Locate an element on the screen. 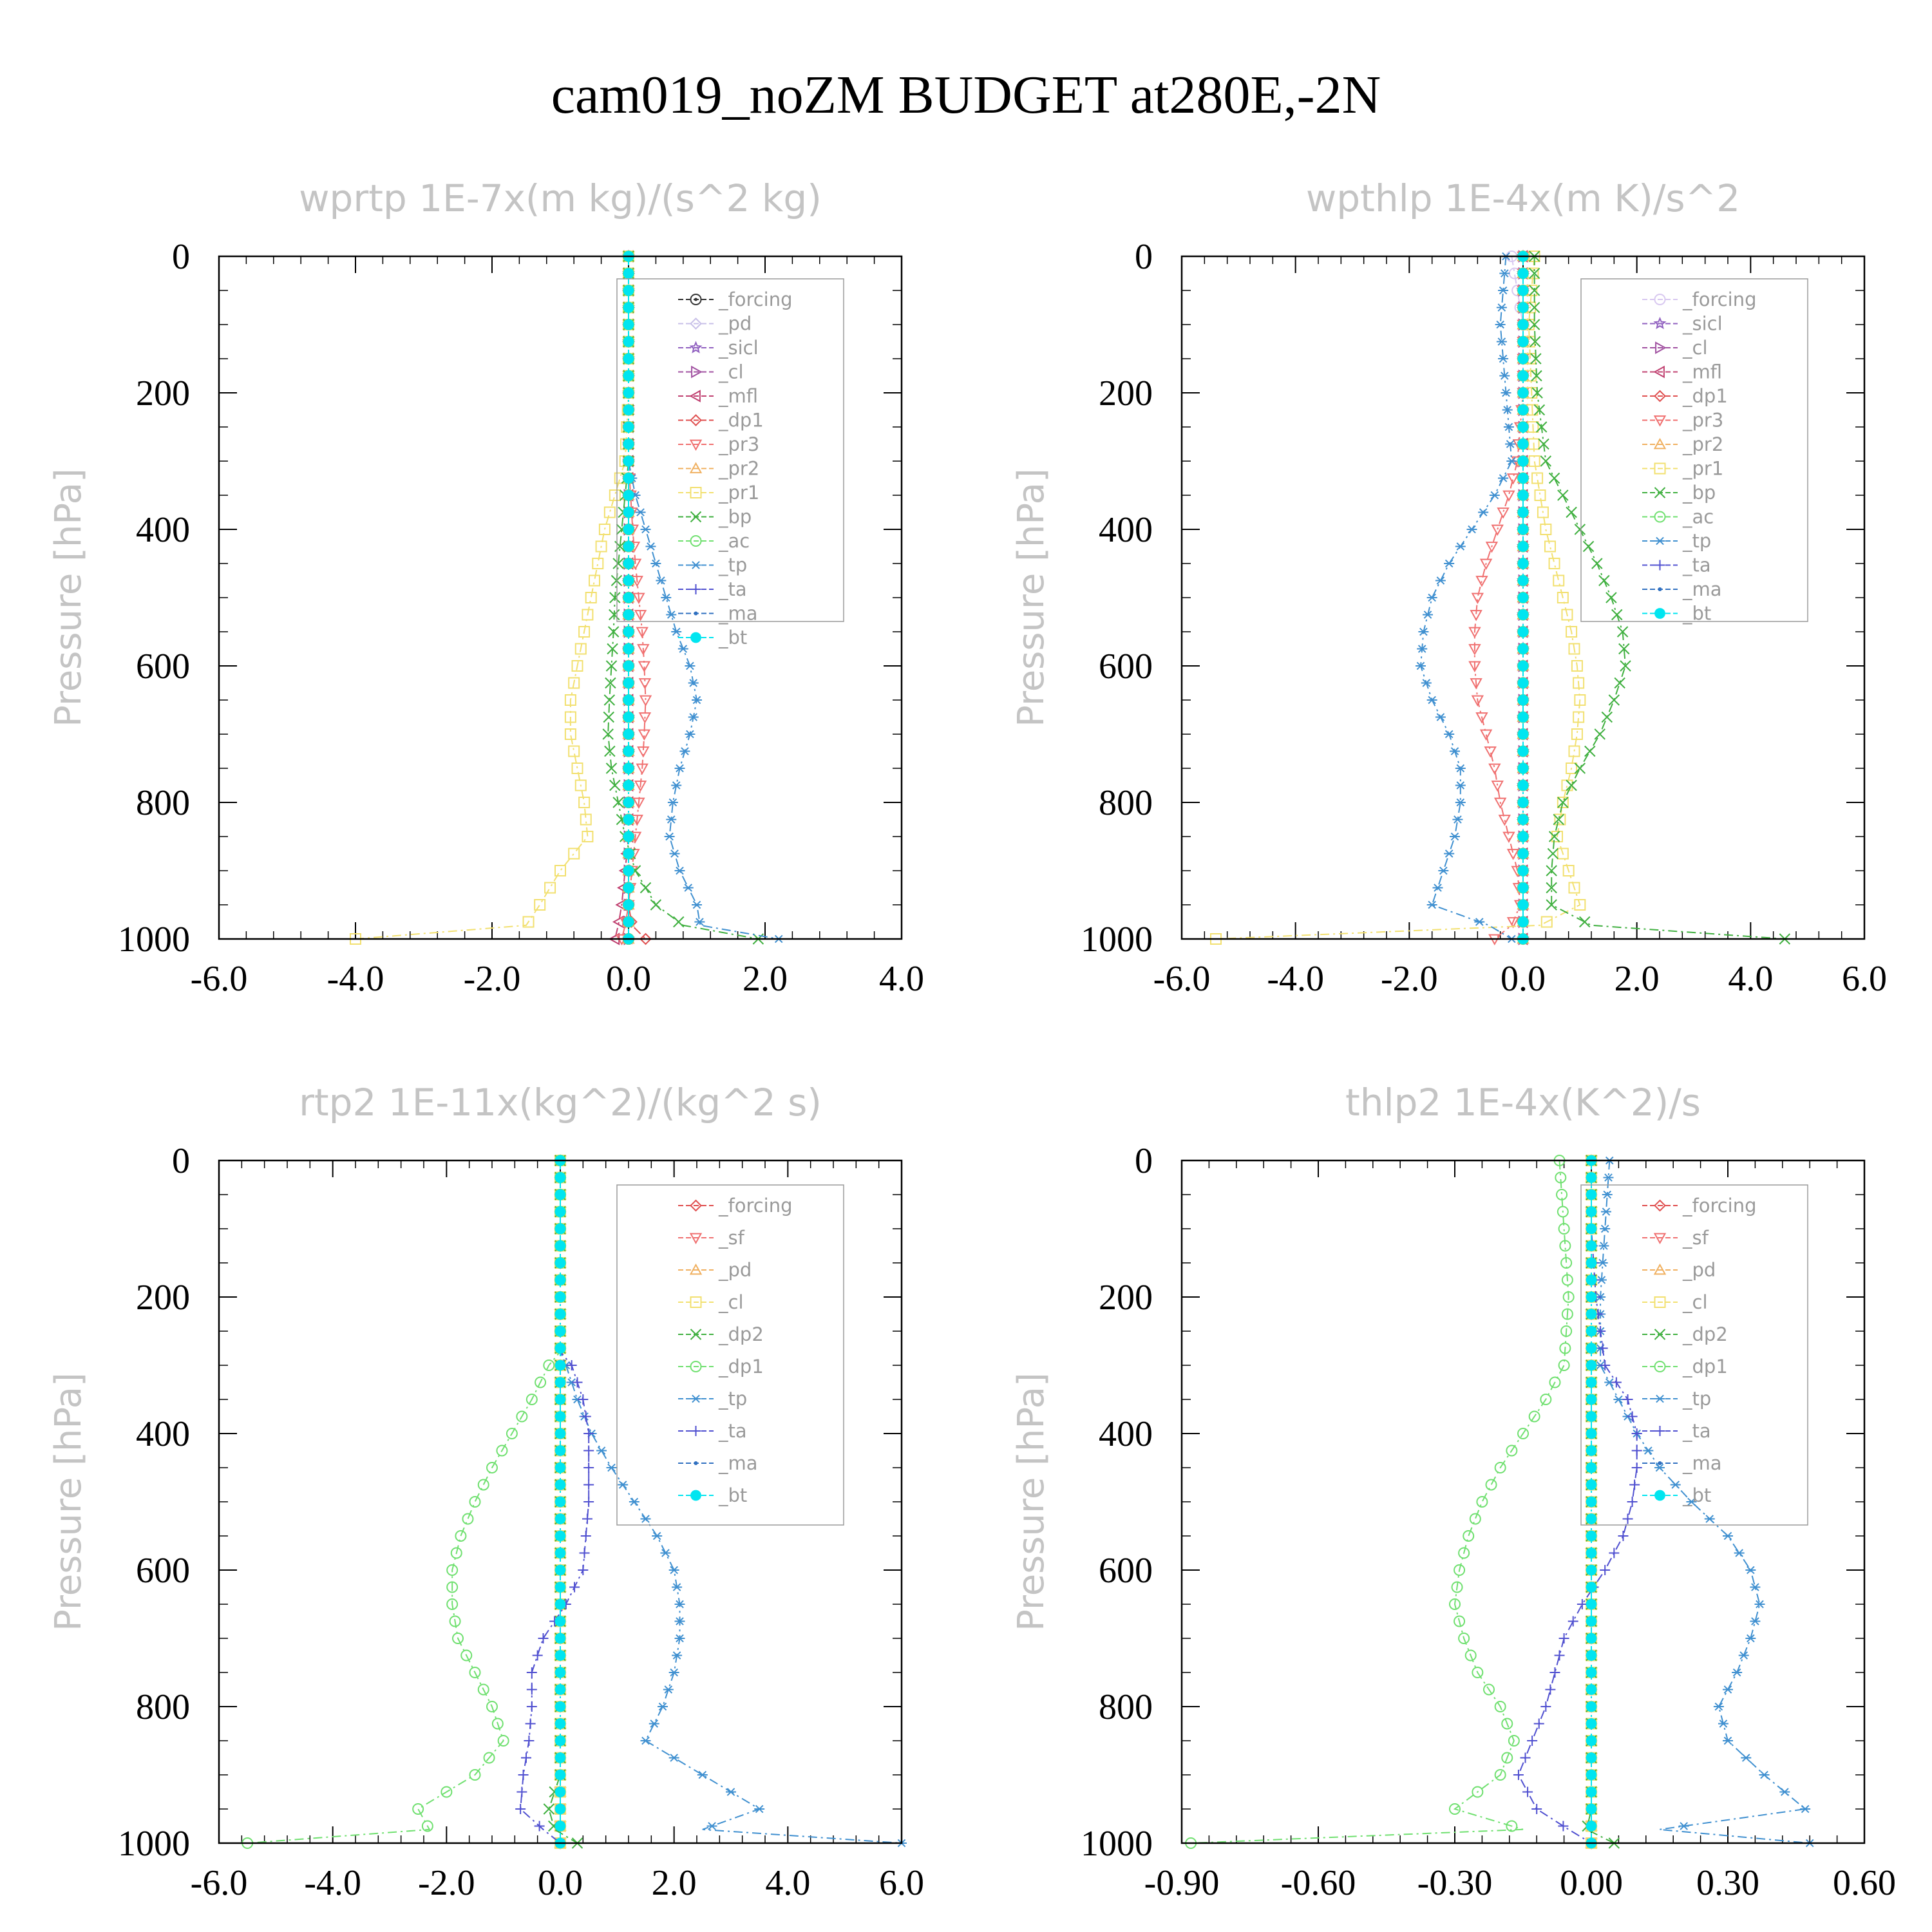 The height and width of the screenshot is (1932, 1932). x-tick-label: 0.60 is located at coordinates (1865, 1883).